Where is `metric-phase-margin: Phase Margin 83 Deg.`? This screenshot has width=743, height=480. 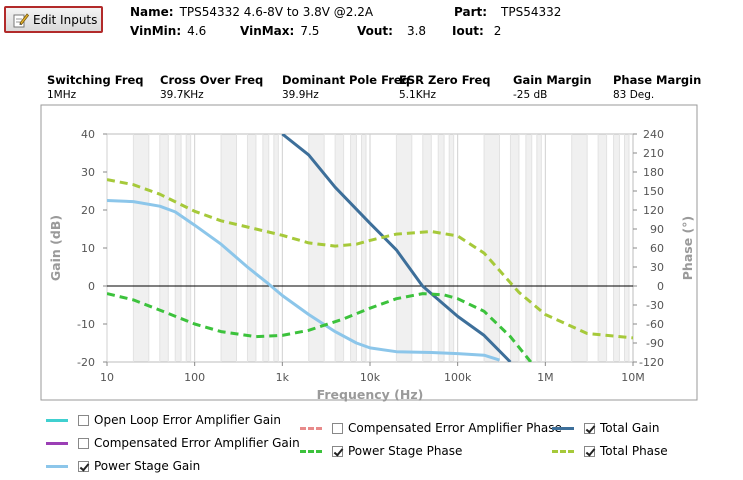 metric-phase-margin: Phase Margin 83 Deg. is located at coordinates (657, 87).